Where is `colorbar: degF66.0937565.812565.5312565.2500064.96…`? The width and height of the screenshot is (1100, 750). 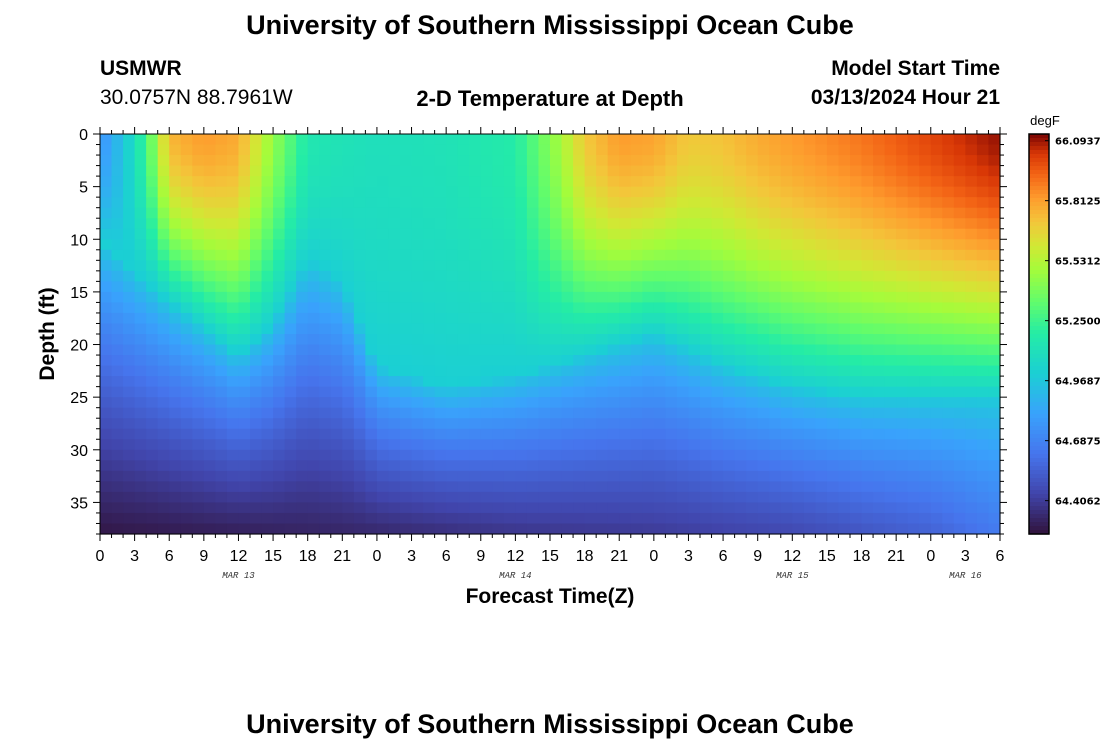 colorbar: degF66.0937565.812565.5312565.2500064.96… is located at coordinates (1064, 324).